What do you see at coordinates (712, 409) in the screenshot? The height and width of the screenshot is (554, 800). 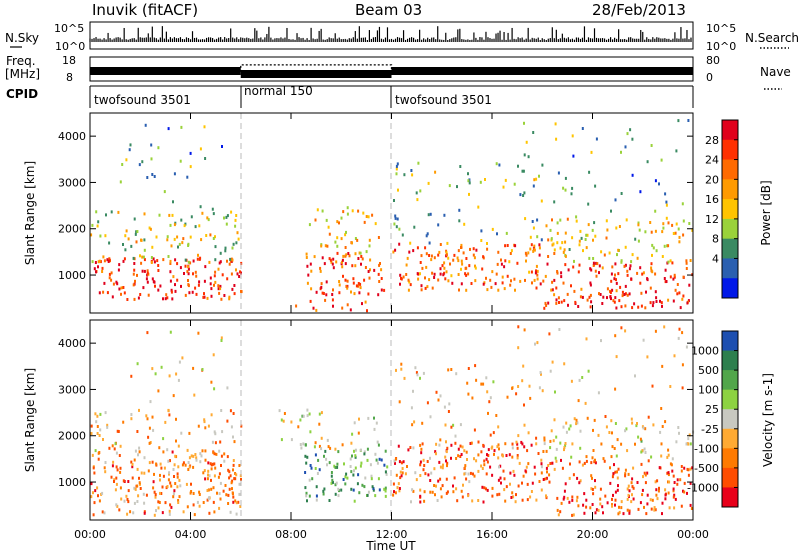 I see `colorbar-tick-label: 25` at bounding box center [712, 409].